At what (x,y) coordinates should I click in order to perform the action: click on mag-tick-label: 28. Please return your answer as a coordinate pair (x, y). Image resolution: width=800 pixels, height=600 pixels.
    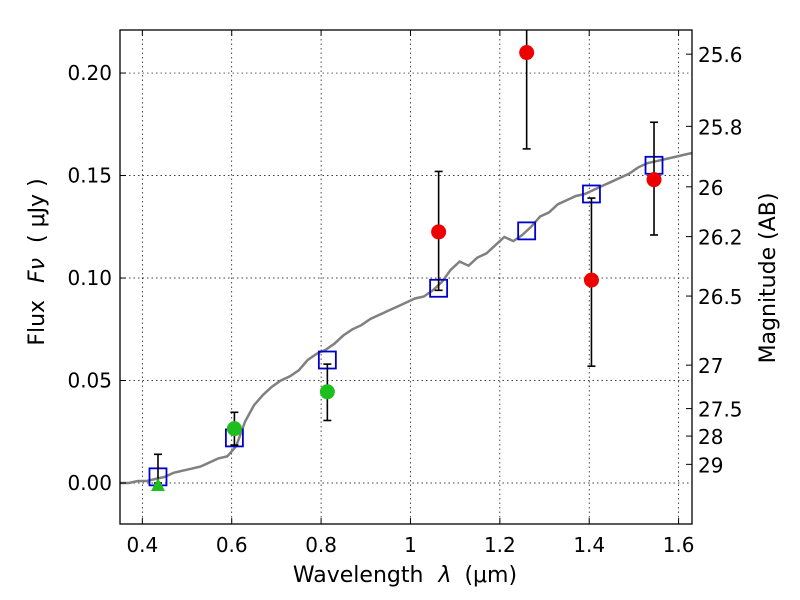
    Looking at the image, I should click on (710, 437).